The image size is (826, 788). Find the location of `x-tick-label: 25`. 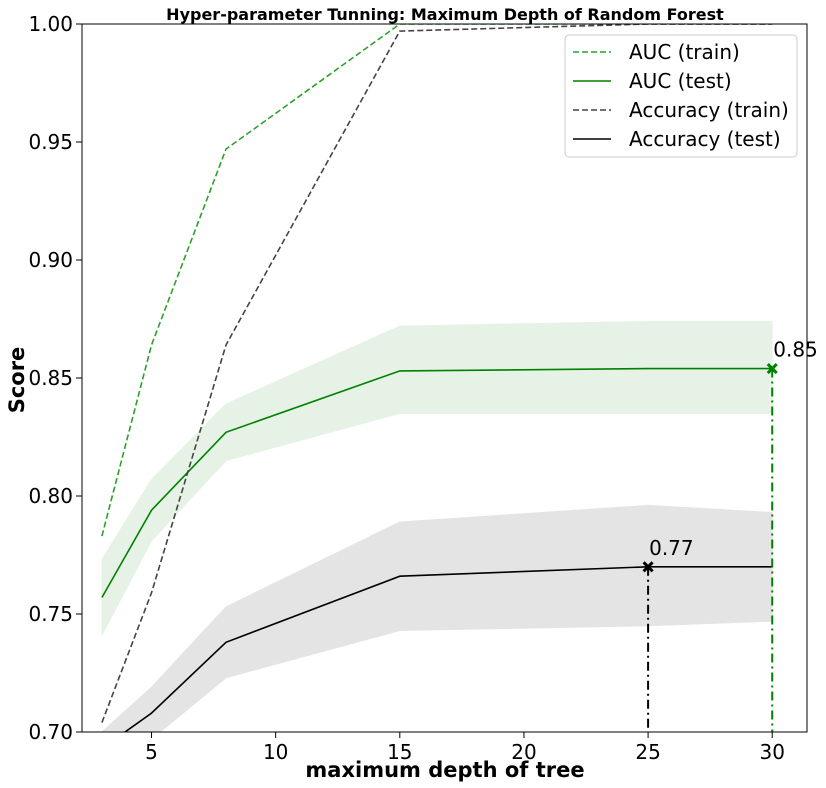

x-tick-label: 25 is located at coordinates (647, 752).